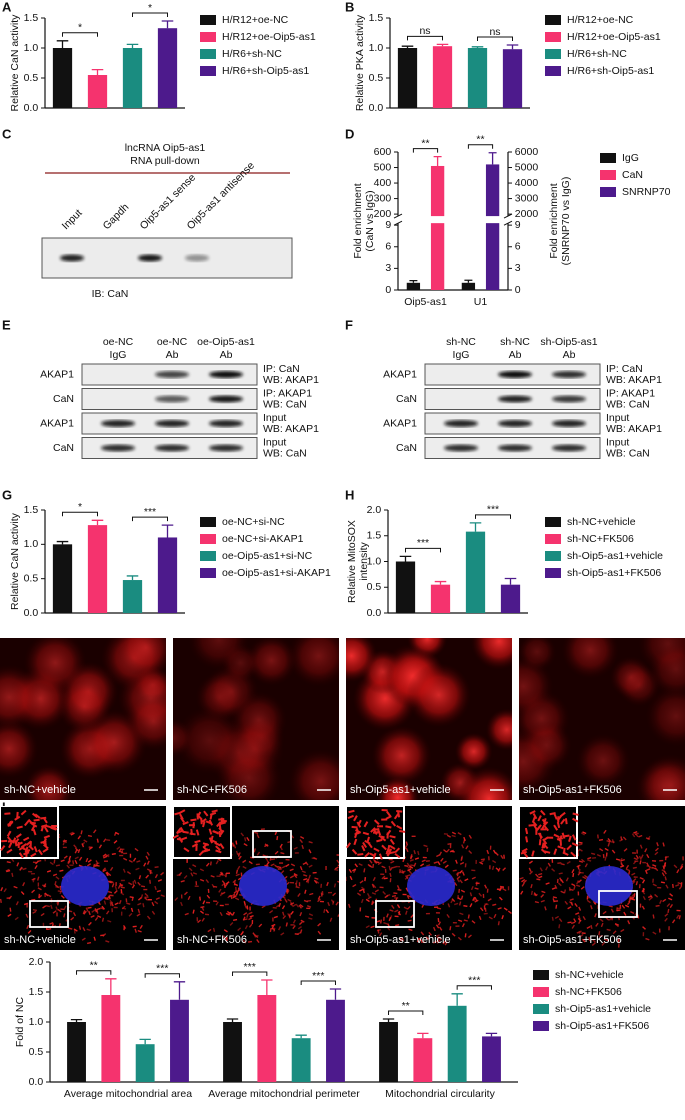  I want to click on protein-label: CaN, so click(63, 399).